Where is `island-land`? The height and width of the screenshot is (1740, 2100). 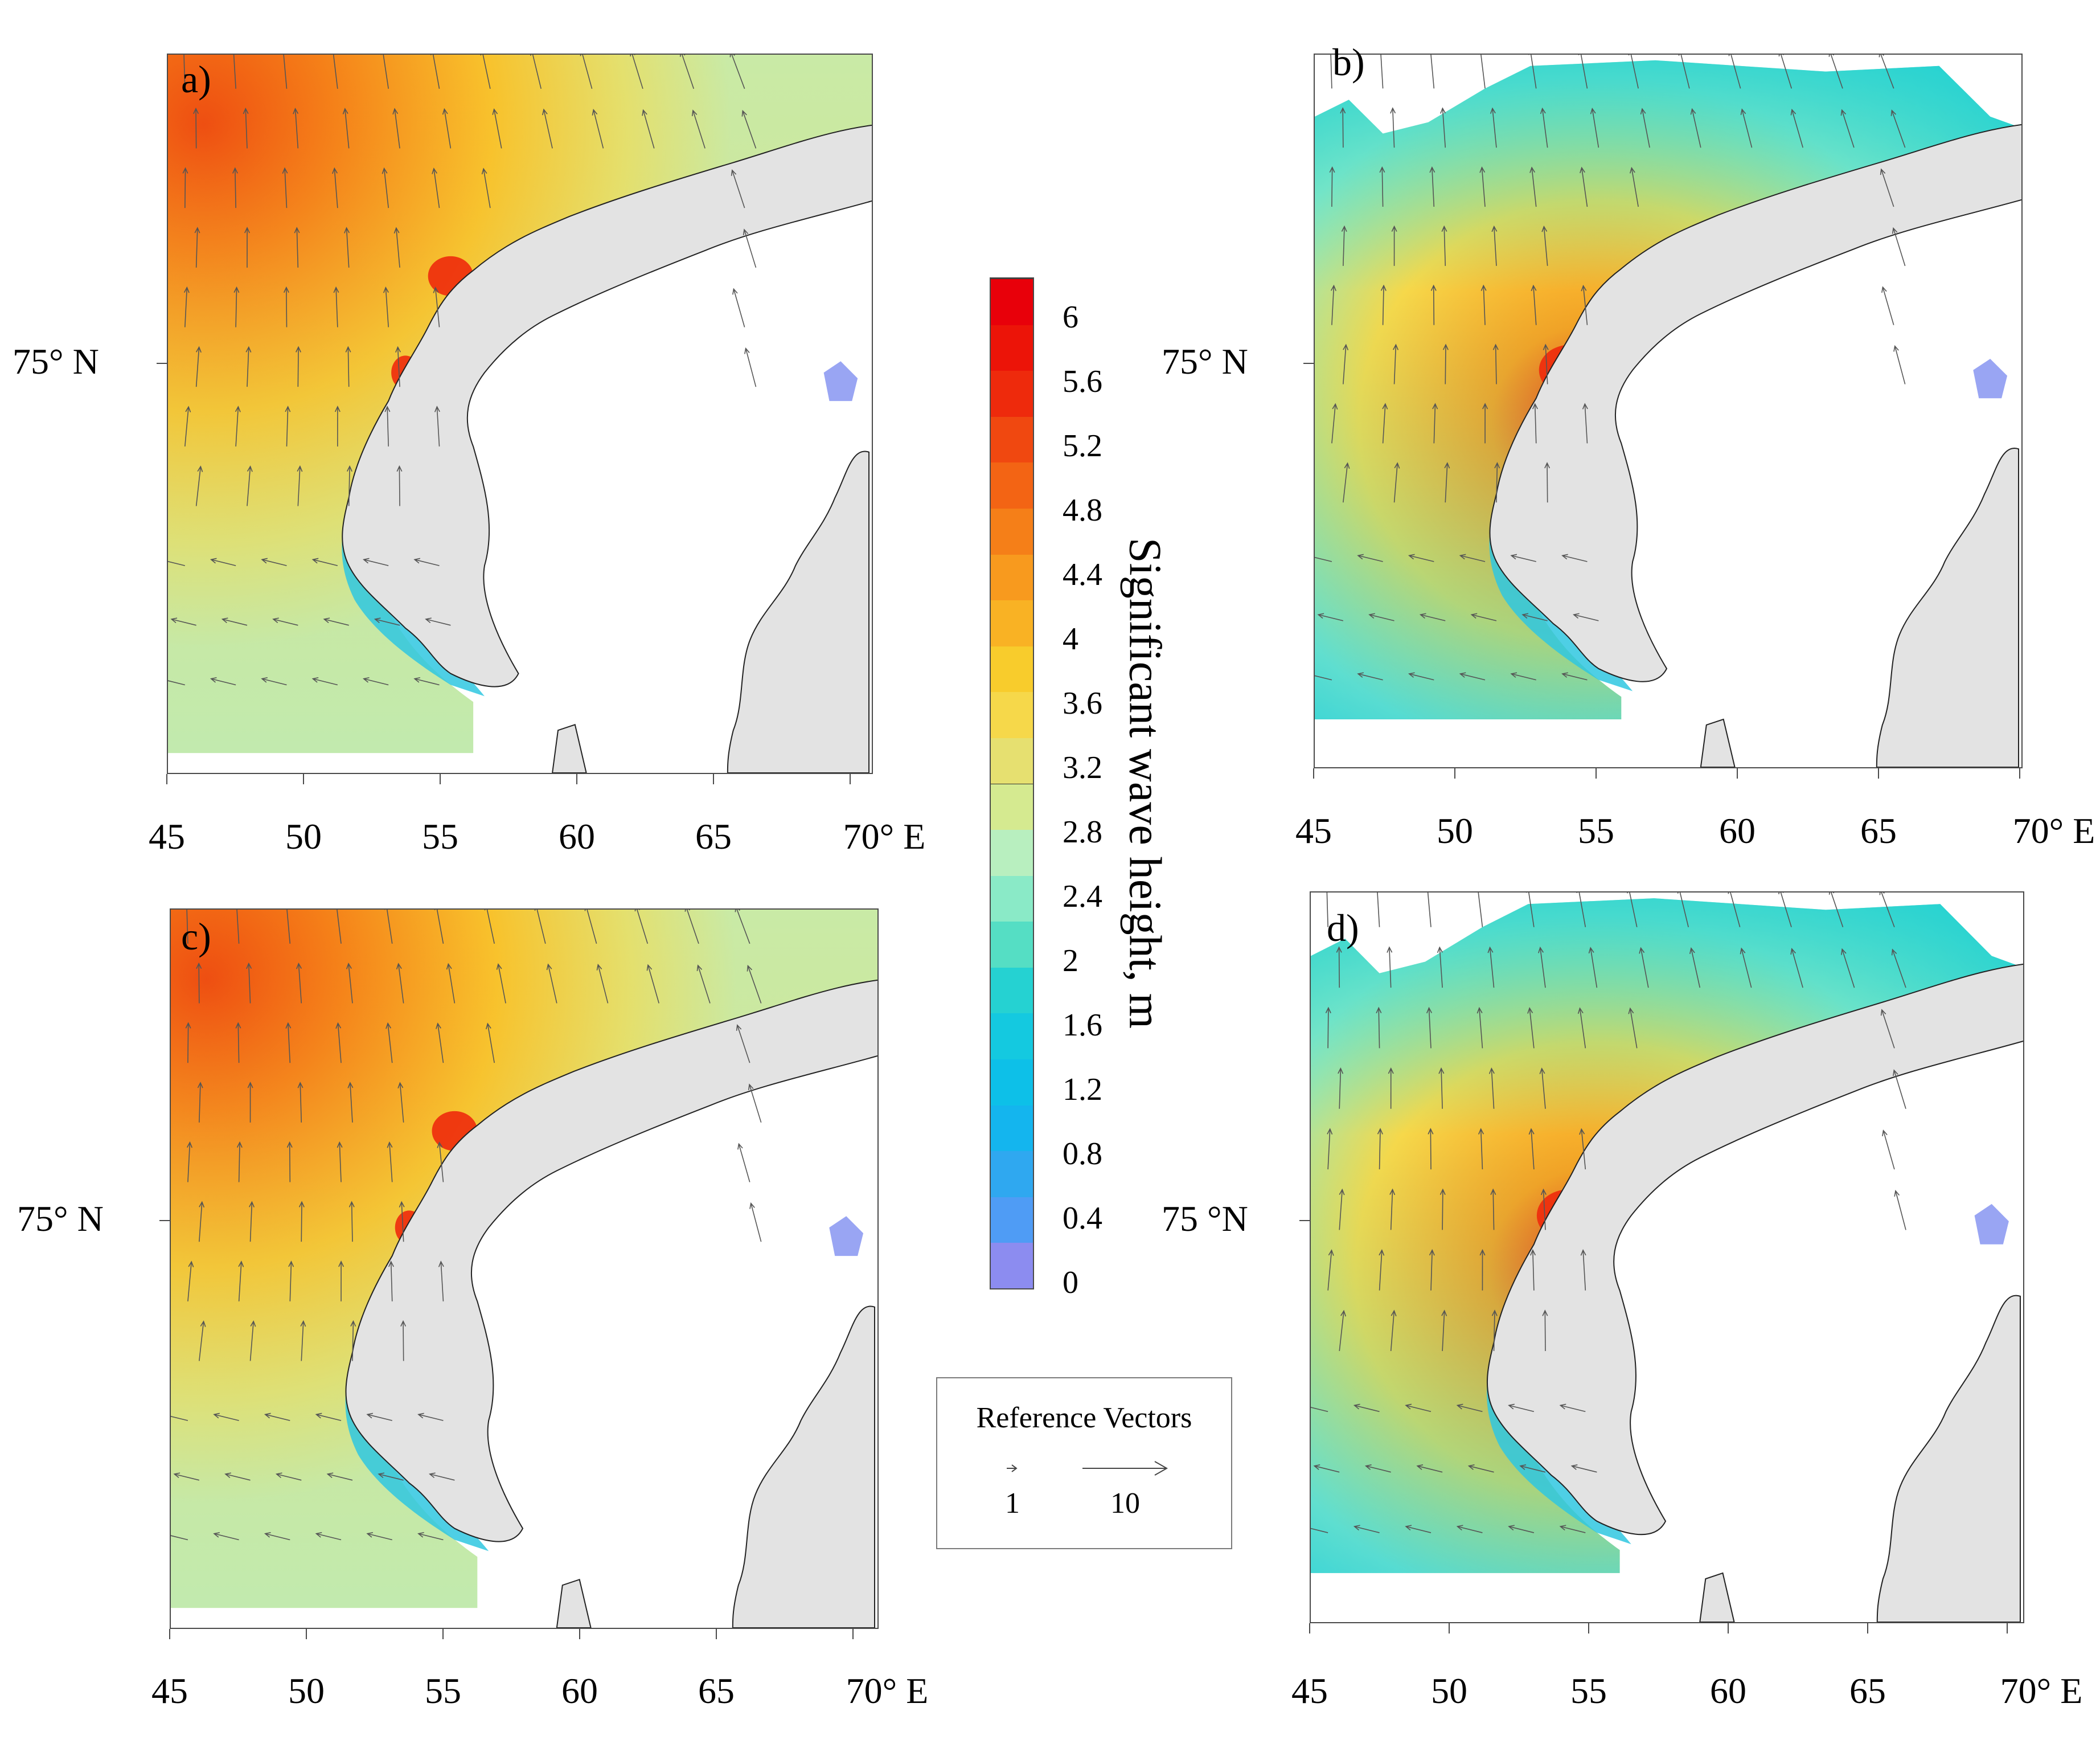 island-land is located at coordinates (1717, 1597).